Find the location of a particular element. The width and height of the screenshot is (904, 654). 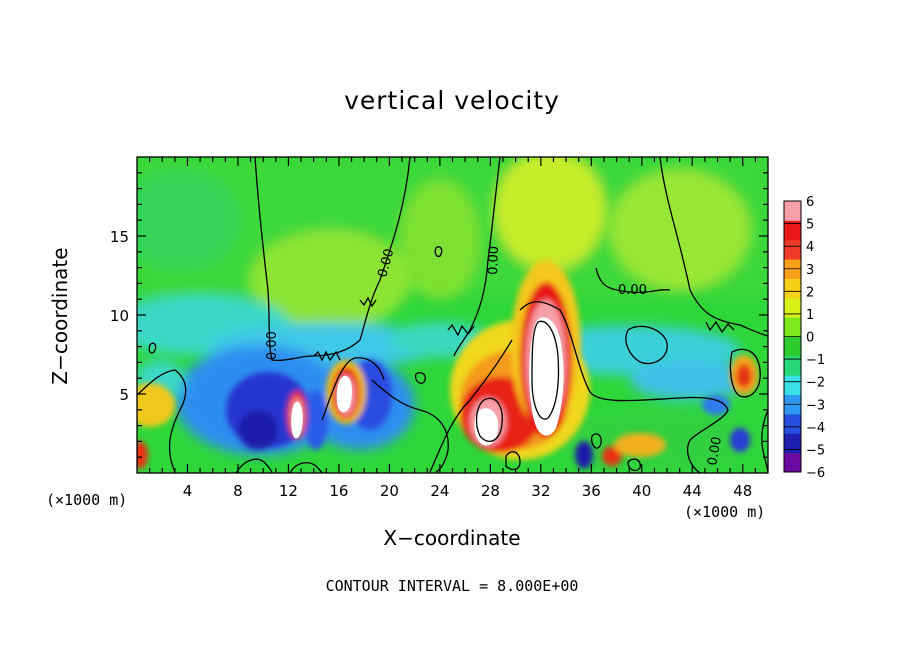

colorbar-tick-label: −4 is located at coordinates (815, 428).